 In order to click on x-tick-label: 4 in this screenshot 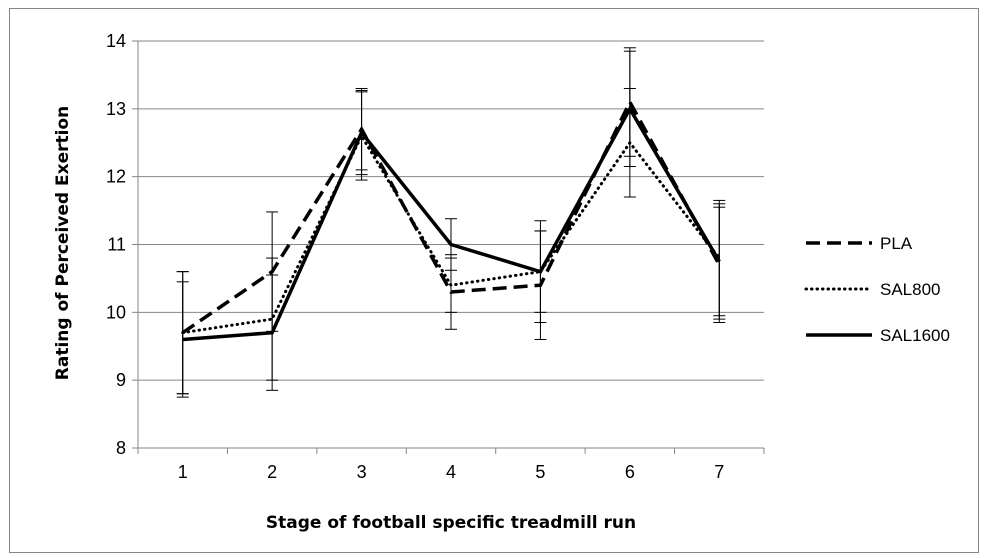, I will do `click(451, 472)`.